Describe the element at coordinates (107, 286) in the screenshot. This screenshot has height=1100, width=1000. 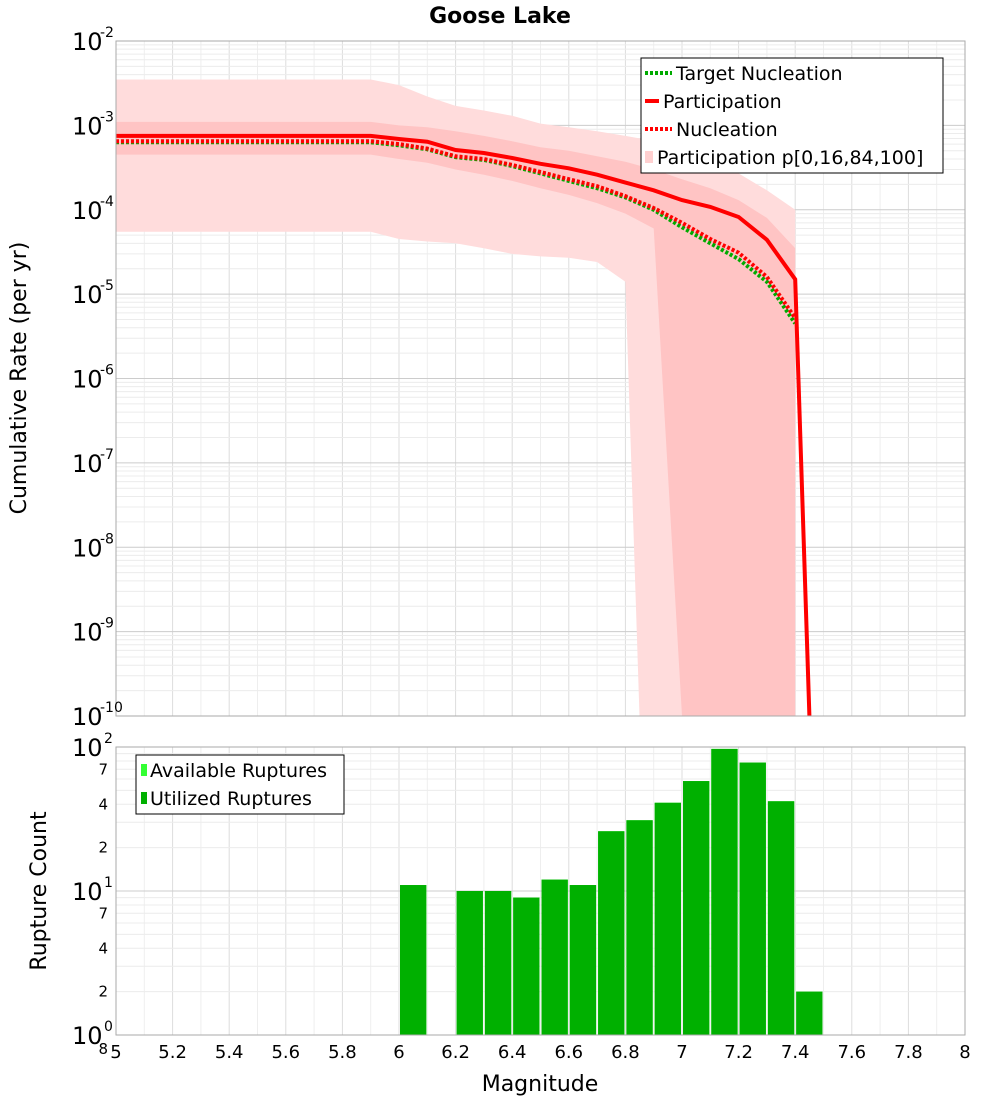
I see `top-y-tick-exponent: -5` at that location.